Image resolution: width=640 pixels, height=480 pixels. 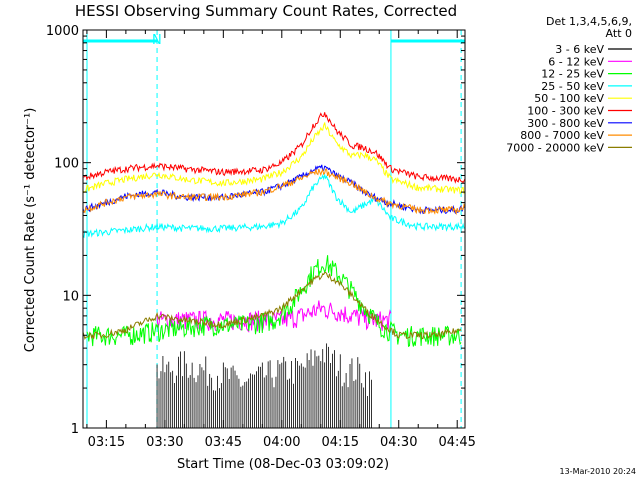 I want to click on legend-entry-label: 25 - 50 keV, so click(x=572, y=86).